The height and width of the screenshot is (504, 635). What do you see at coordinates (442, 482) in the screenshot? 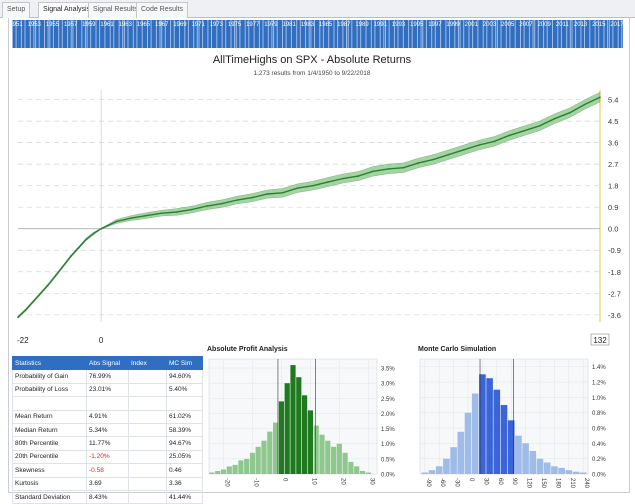
I see `monte-x-tick-label: -60` at bounding box center [442, 482].